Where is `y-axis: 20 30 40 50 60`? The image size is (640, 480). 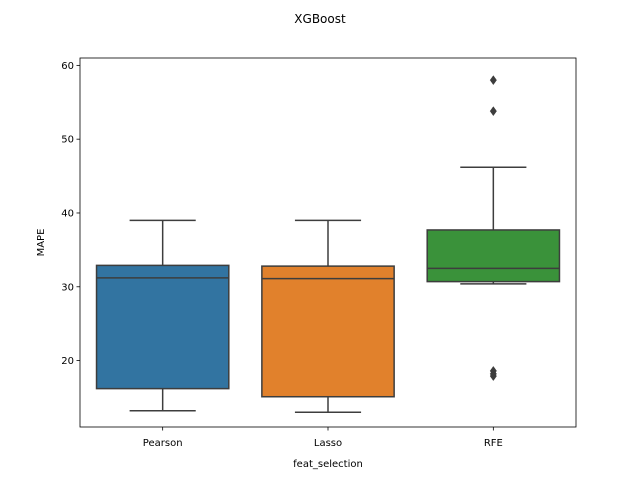 y-axis: 20 30 40 50 60 is located at coordinates (70, 214).